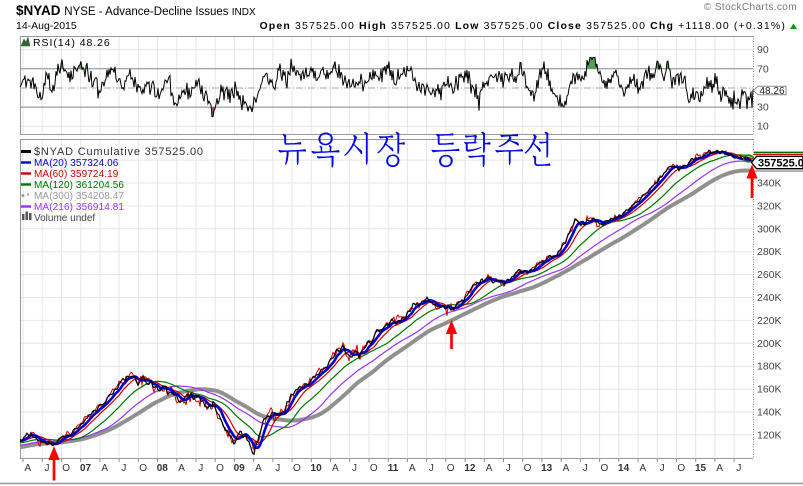 This screenshot has height=486, width=803. I want to click on svg-text: 200K, so click(769, 344).